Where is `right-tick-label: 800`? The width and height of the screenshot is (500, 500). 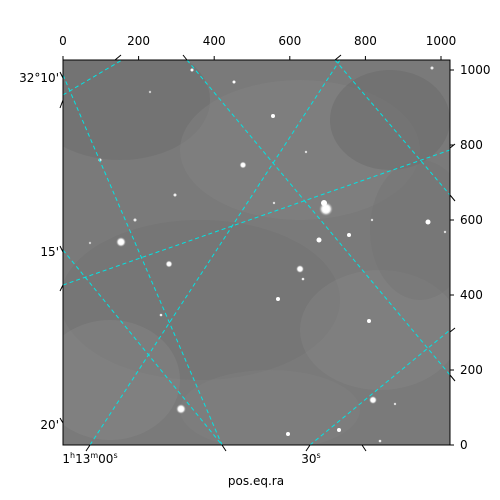
right-tick-label: 800 is located at coordinates (471, 145).